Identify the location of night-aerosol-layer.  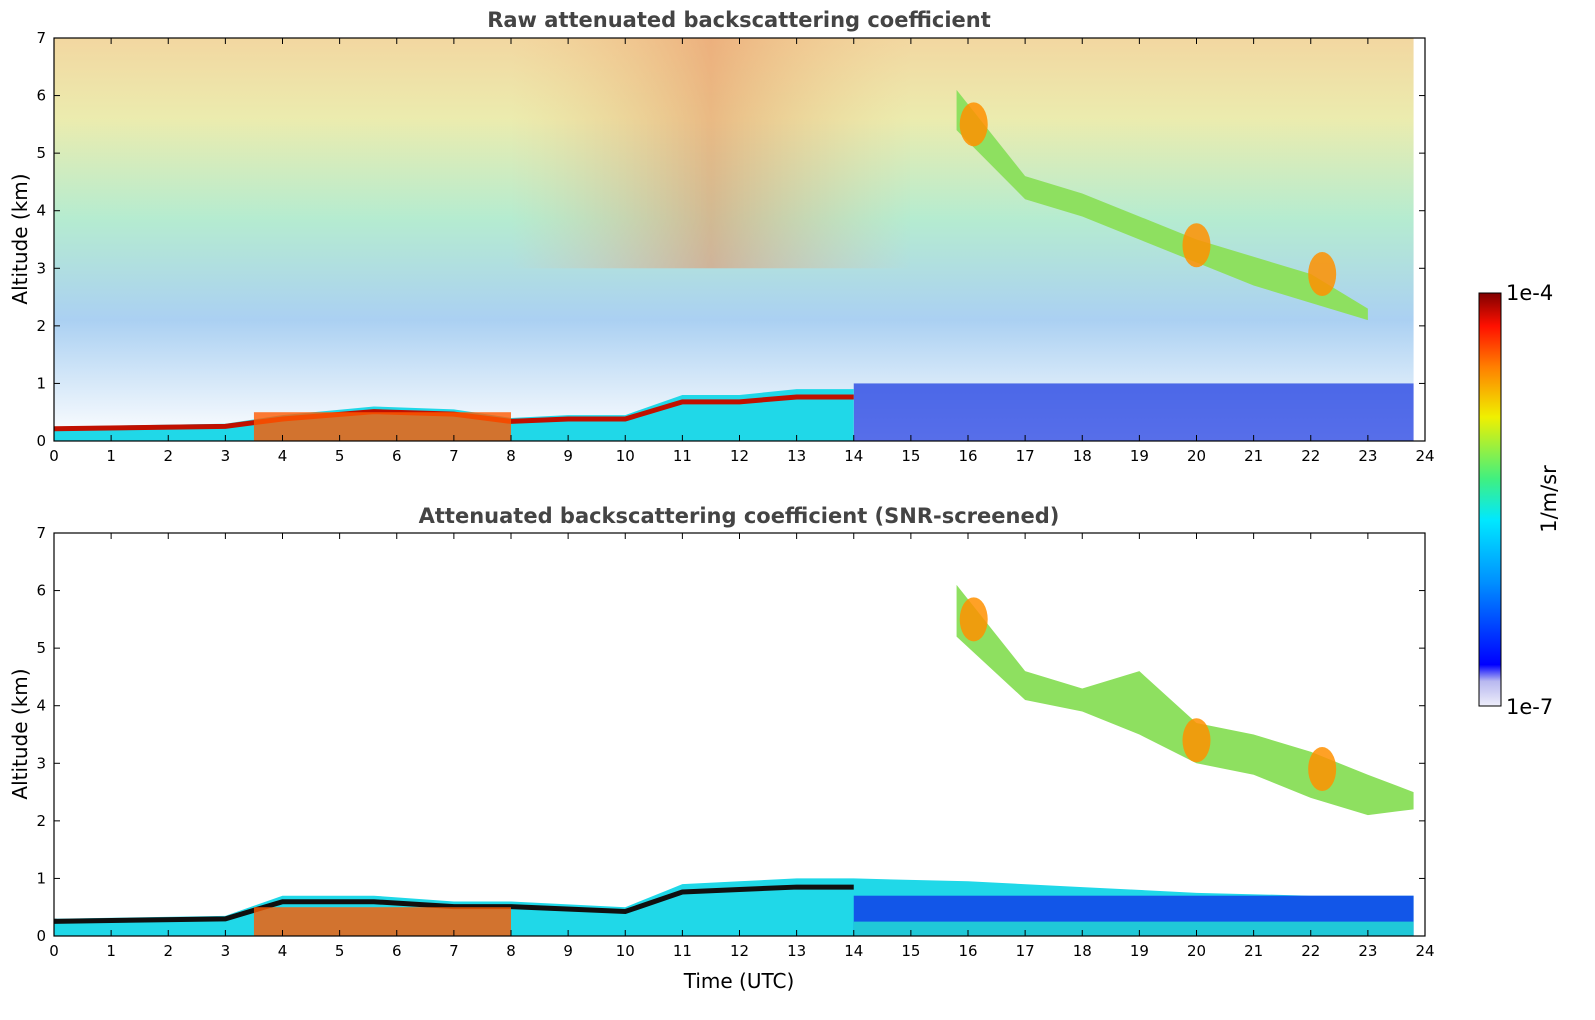
(1133, 412).